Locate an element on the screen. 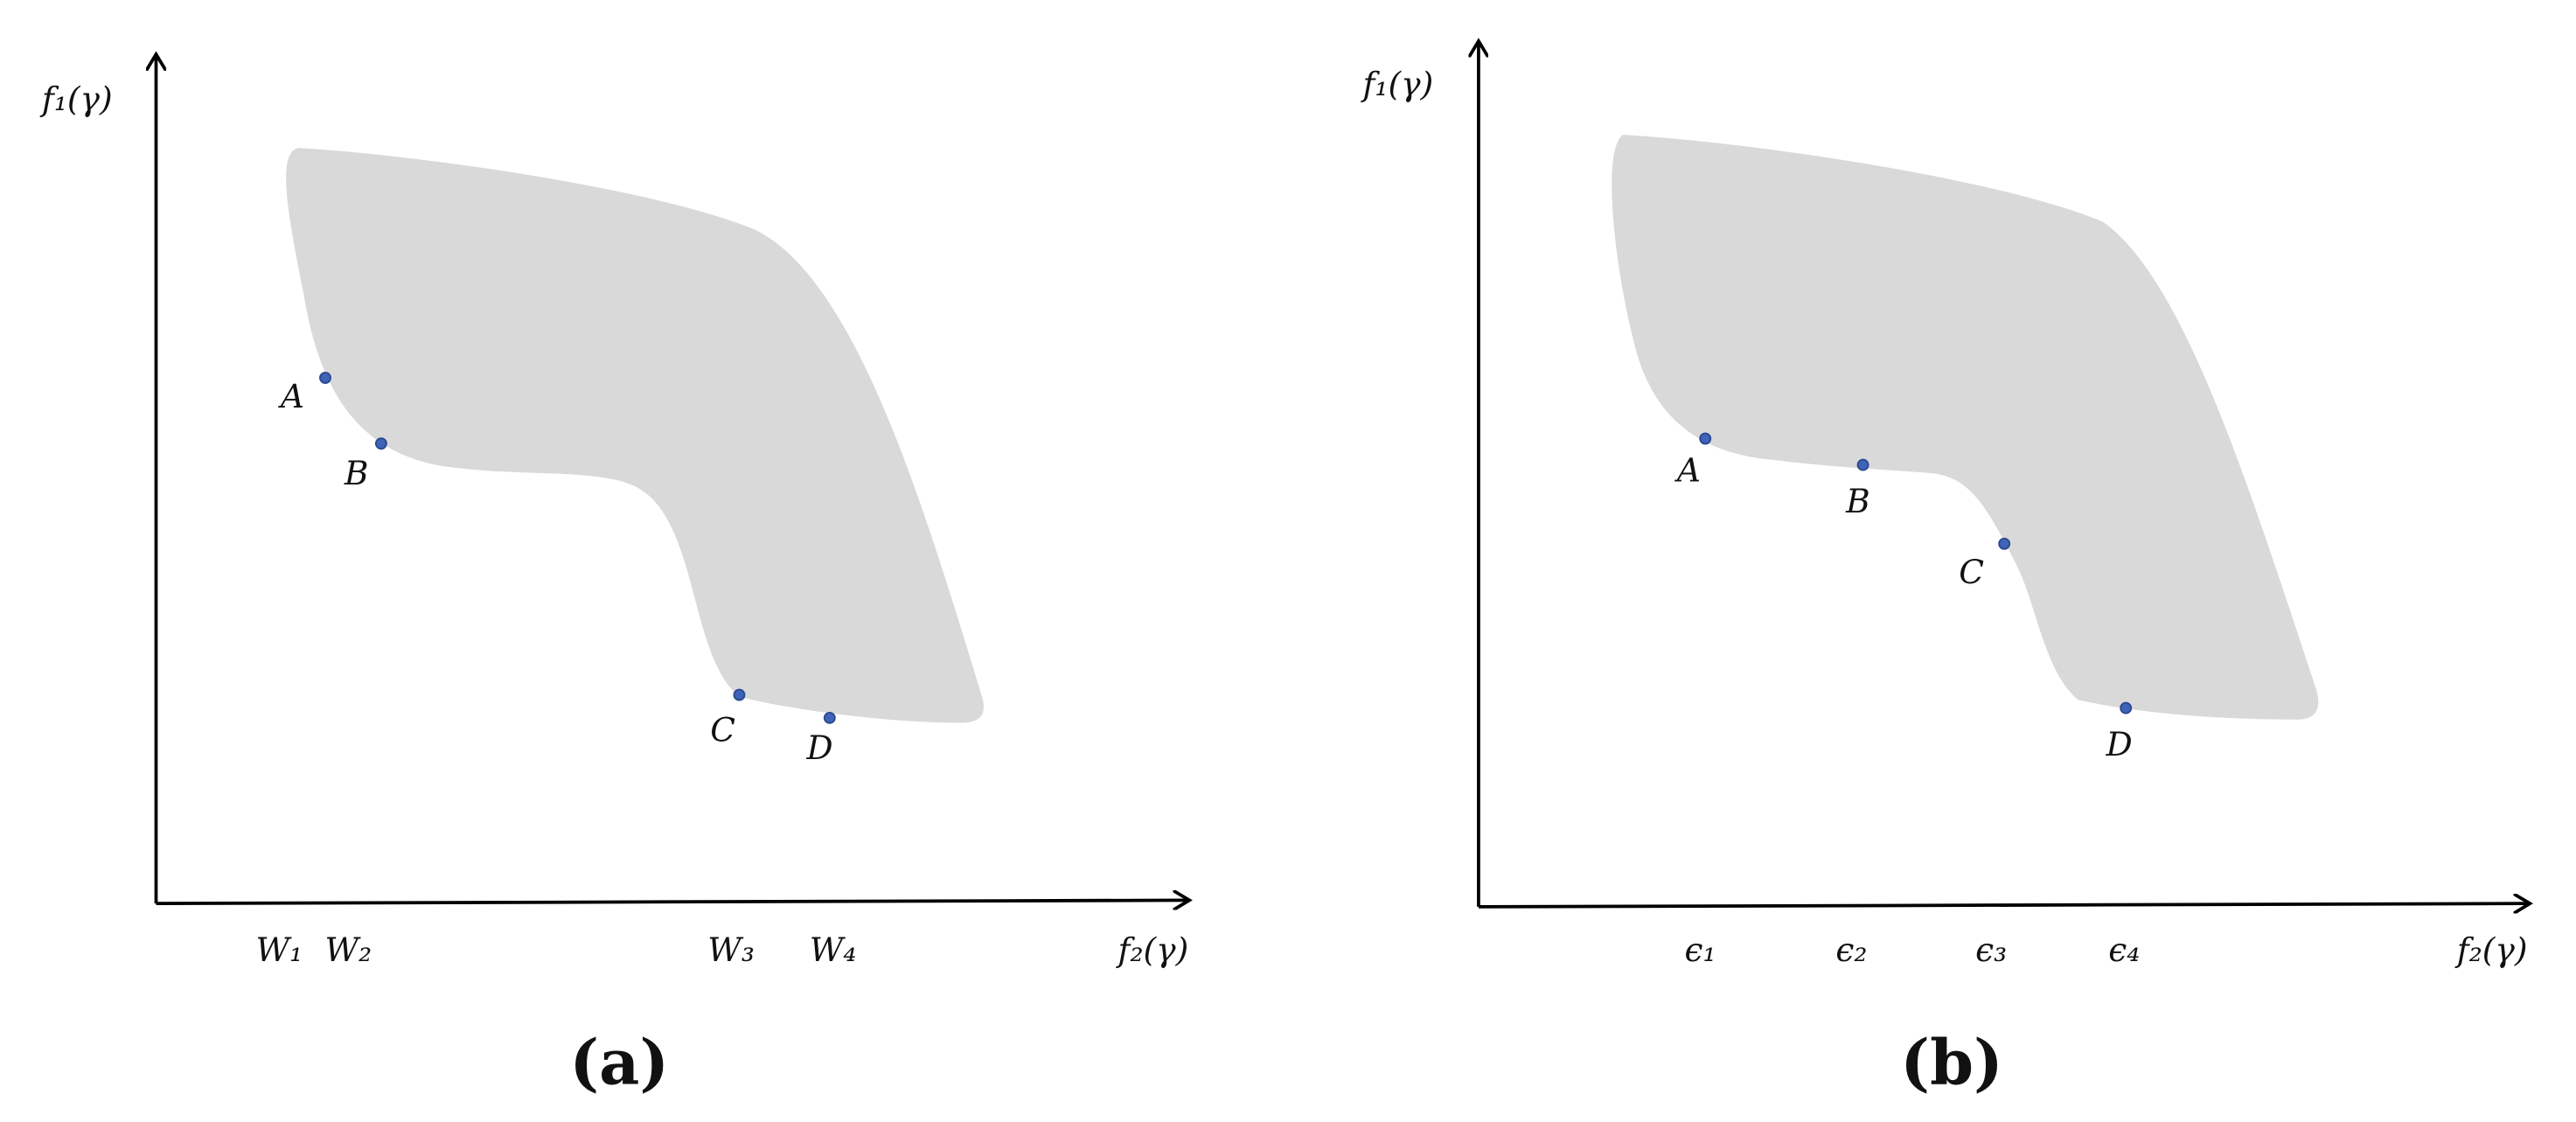  tick-label: W₄ is located at coordinates (833, 949).